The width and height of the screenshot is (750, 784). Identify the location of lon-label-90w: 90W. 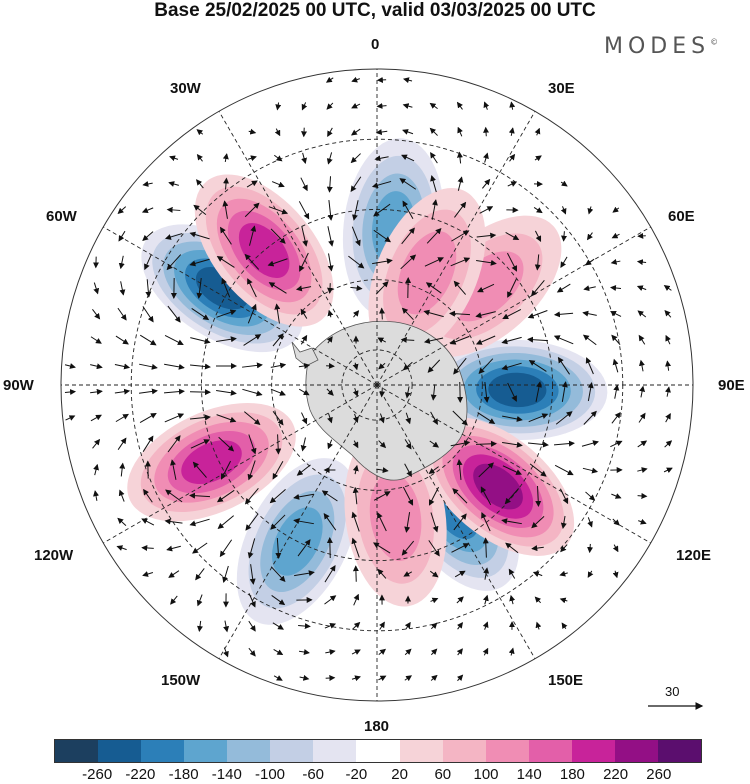
(18, 385).